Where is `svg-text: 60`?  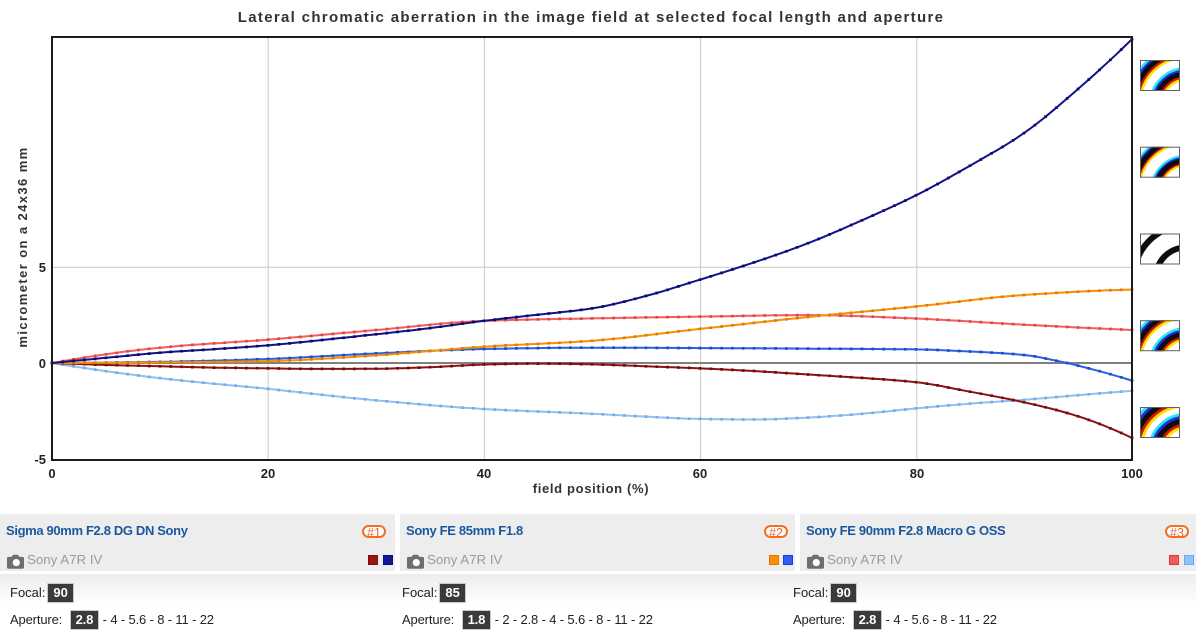 svg-text: 60 is located at coordinates (700, 473).